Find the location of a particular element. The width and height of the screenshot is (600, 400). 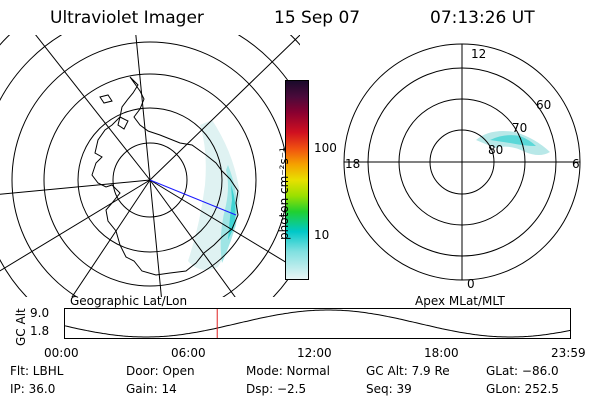

mlt-label-12: 12 is located at coordinates (478, 54).